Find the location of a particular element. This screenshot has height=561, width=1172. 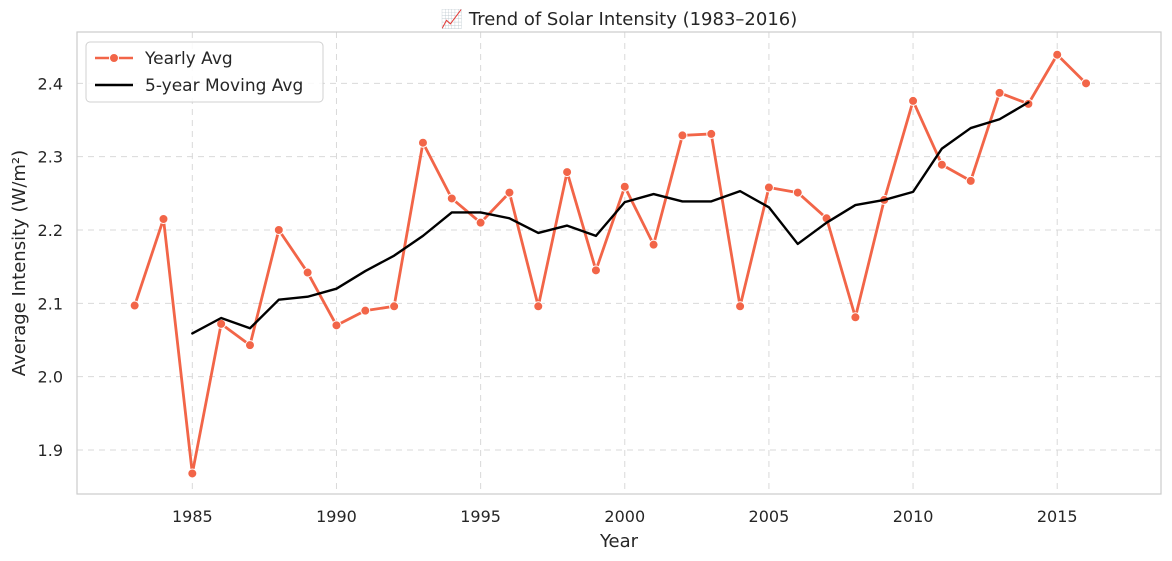

y-axis-label: Average Intensity (W/m²) is located at coordinates (19, 263).